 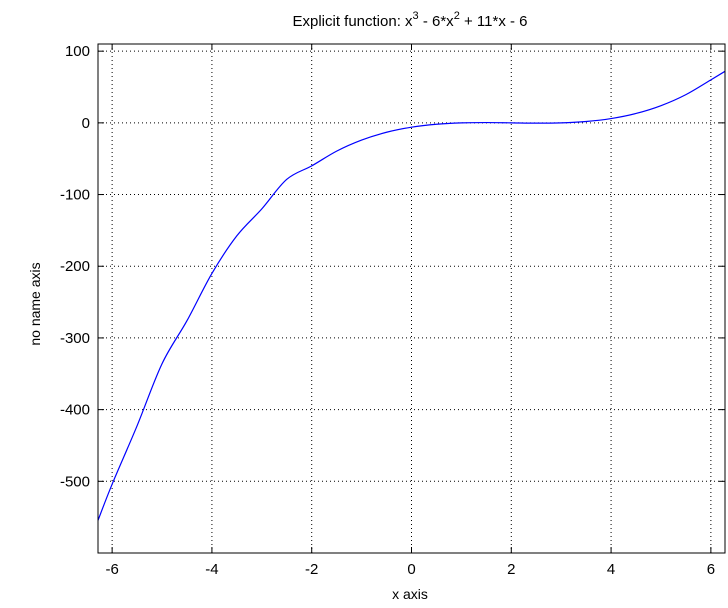 What do you see at coordinates (111, 569) in the screenshot?
I see `x-tick-label: -6` at bounding box center [111, 569].